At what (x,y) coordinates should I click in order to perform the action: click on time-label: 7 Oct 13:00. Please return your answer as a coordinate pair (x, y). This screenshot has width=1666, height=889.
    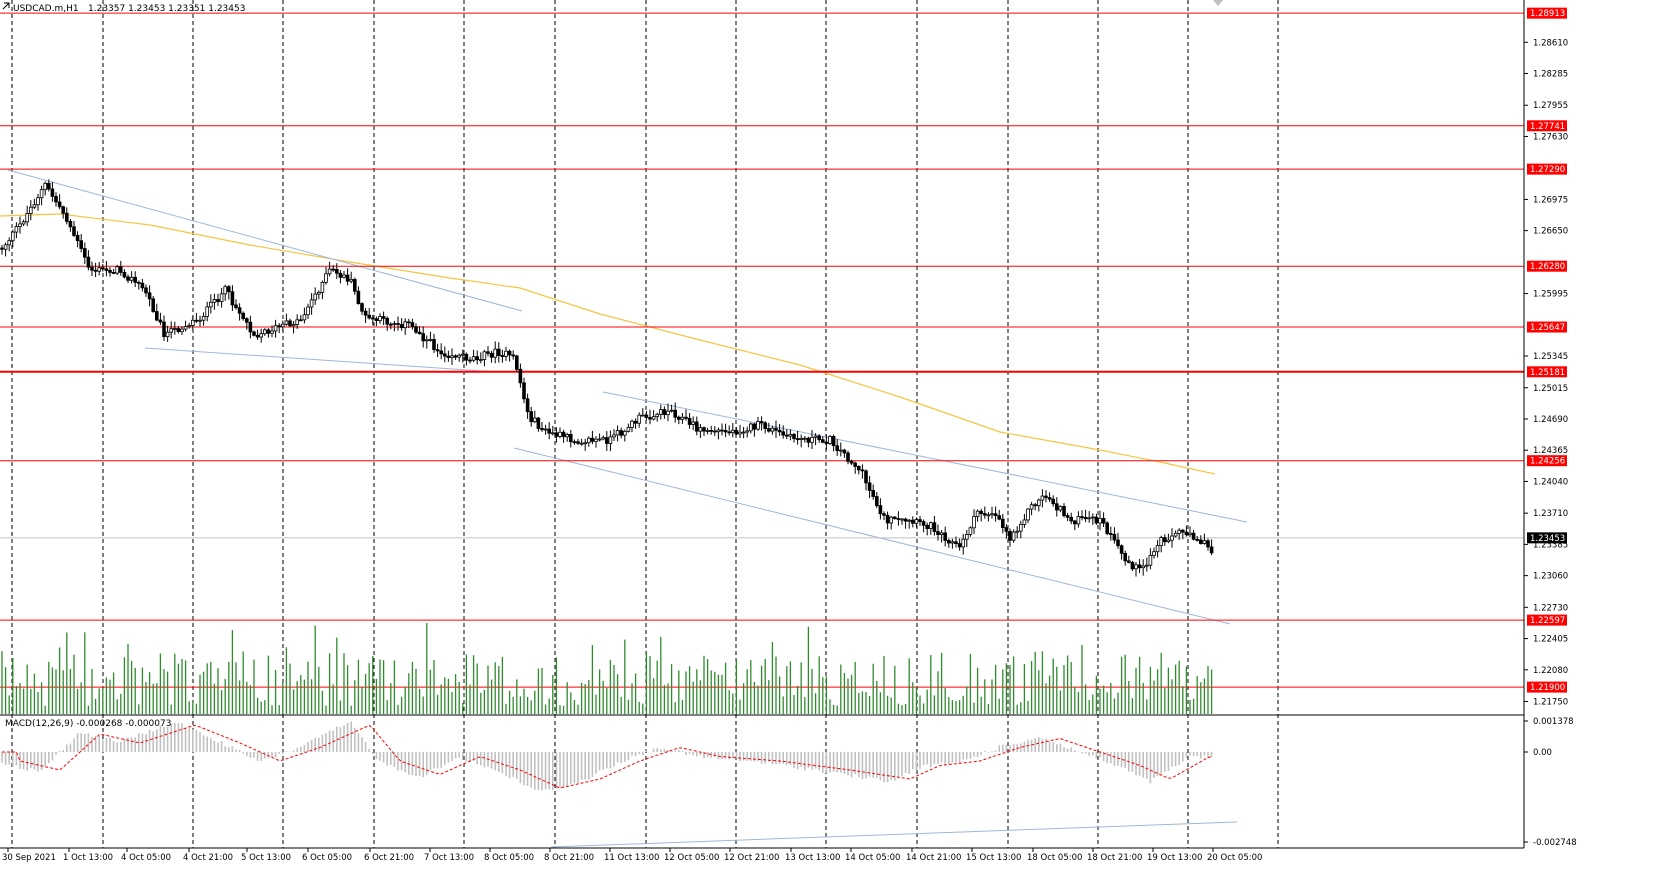
    Looking at the image, I should click on (449, 858).